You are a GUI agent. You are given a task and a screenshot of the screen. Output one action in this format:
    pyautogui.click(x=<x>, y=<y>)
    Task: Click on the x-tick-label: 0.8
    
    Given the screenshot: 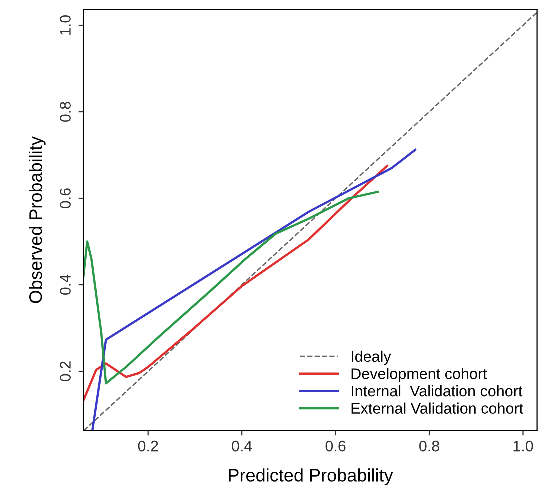 What is the action you would take?
    pyautogui.click(x=430, y=446)
    